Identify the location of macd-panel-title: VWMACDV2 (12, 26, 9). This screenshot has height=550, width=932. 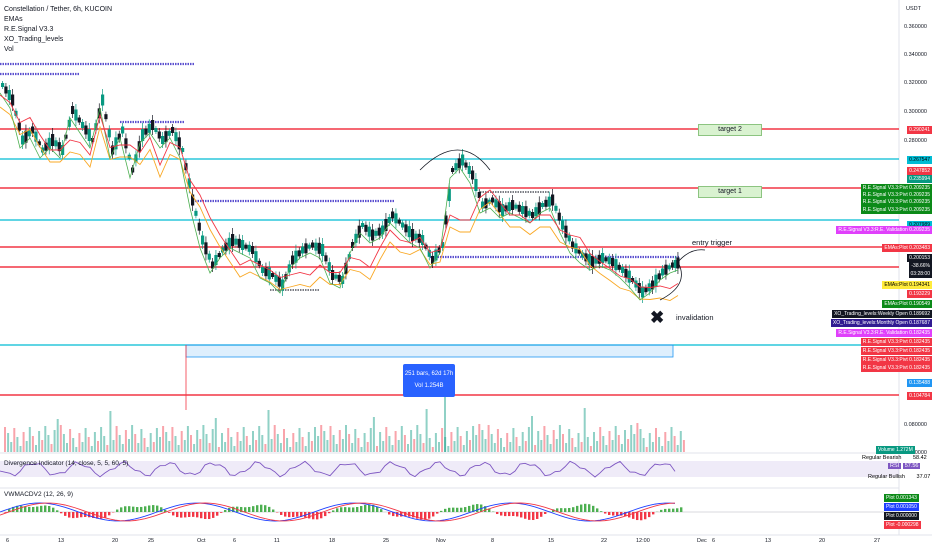
(38, 494).